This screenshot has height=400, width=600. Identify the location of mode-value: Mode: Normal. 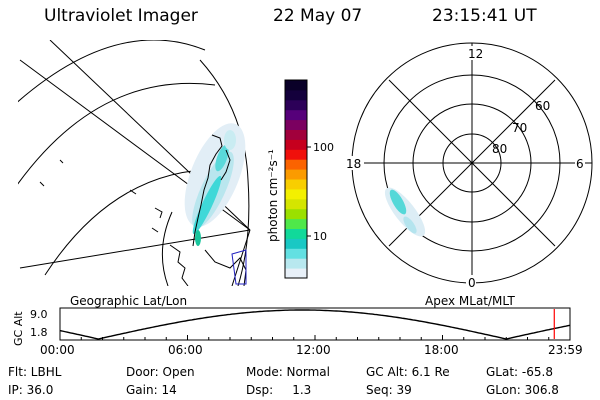
(288, 372).